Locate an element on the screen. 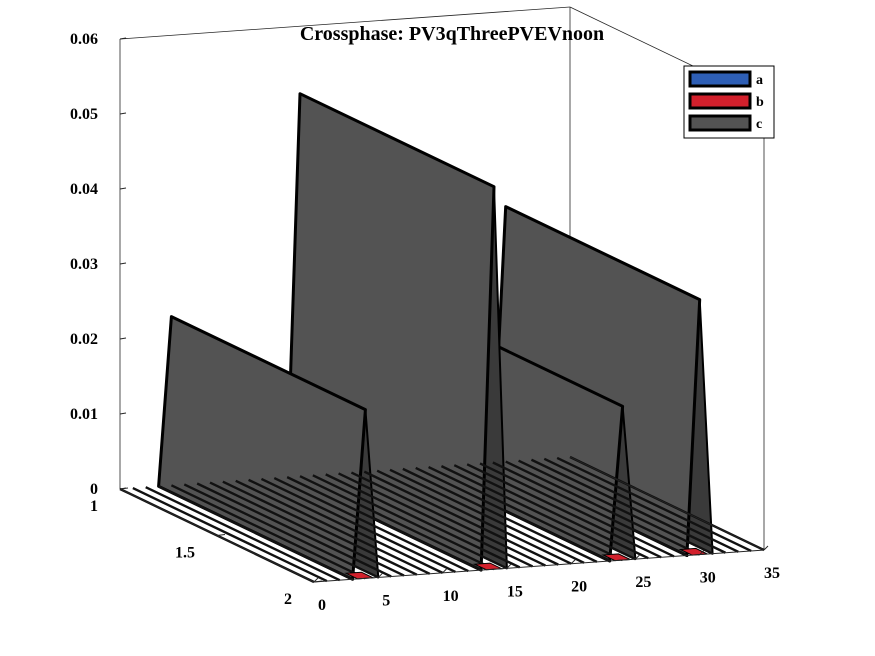 The height and width of the screenshot is (656, 875). z-tick-label: 0.01 is located at coordinates (84, 414).